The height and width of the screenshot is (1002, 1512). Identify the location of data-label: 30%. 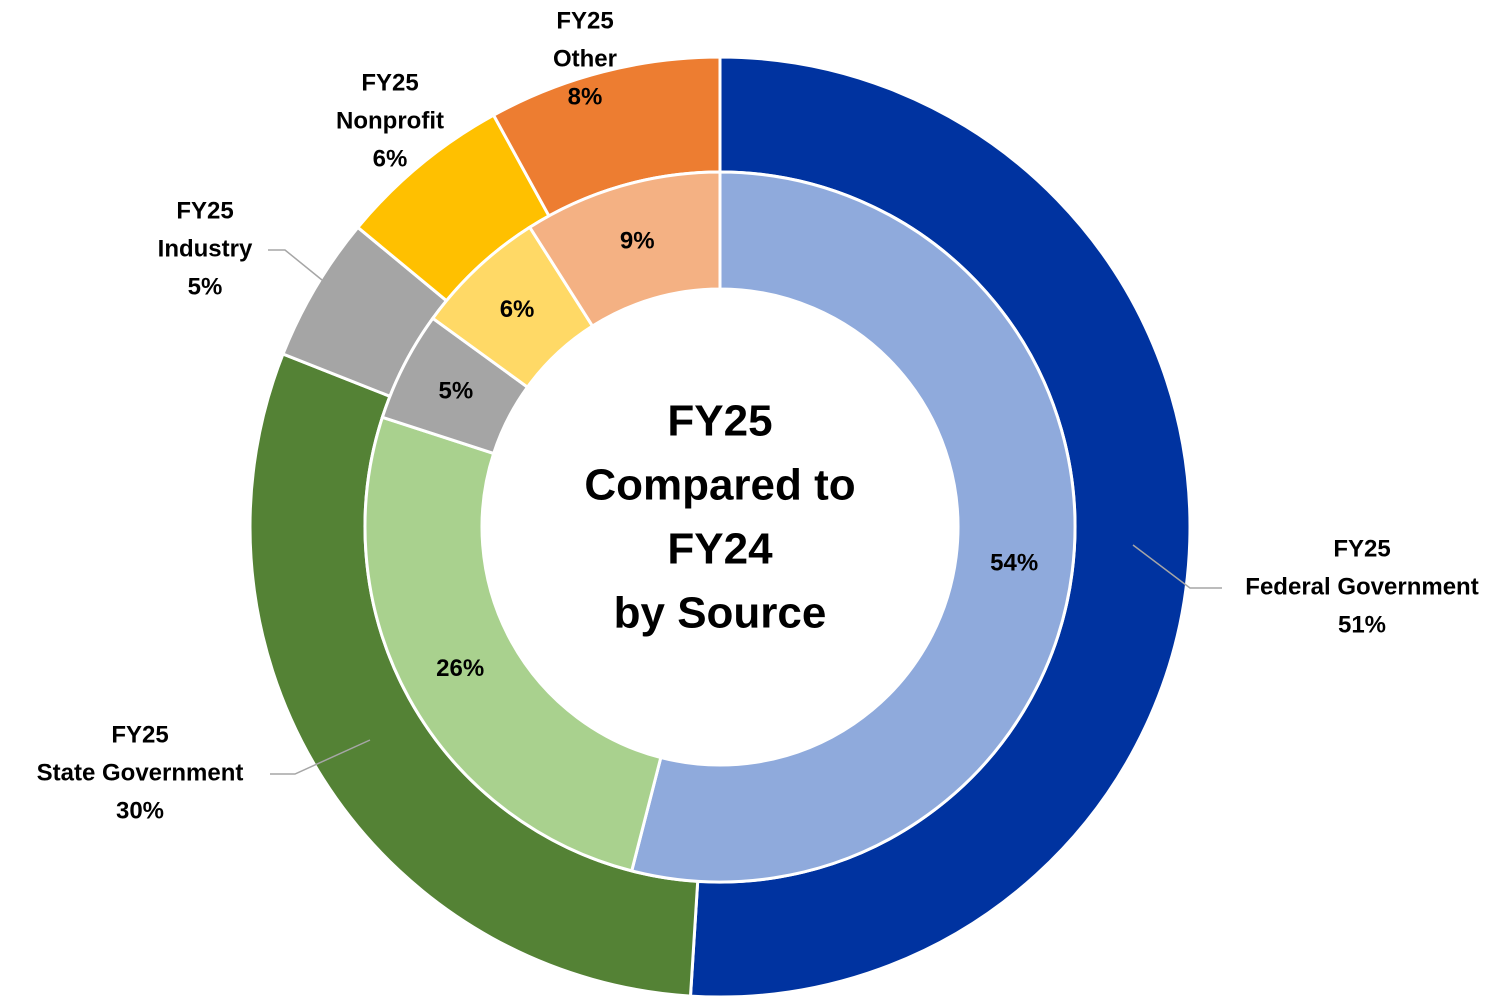
(140, 810).